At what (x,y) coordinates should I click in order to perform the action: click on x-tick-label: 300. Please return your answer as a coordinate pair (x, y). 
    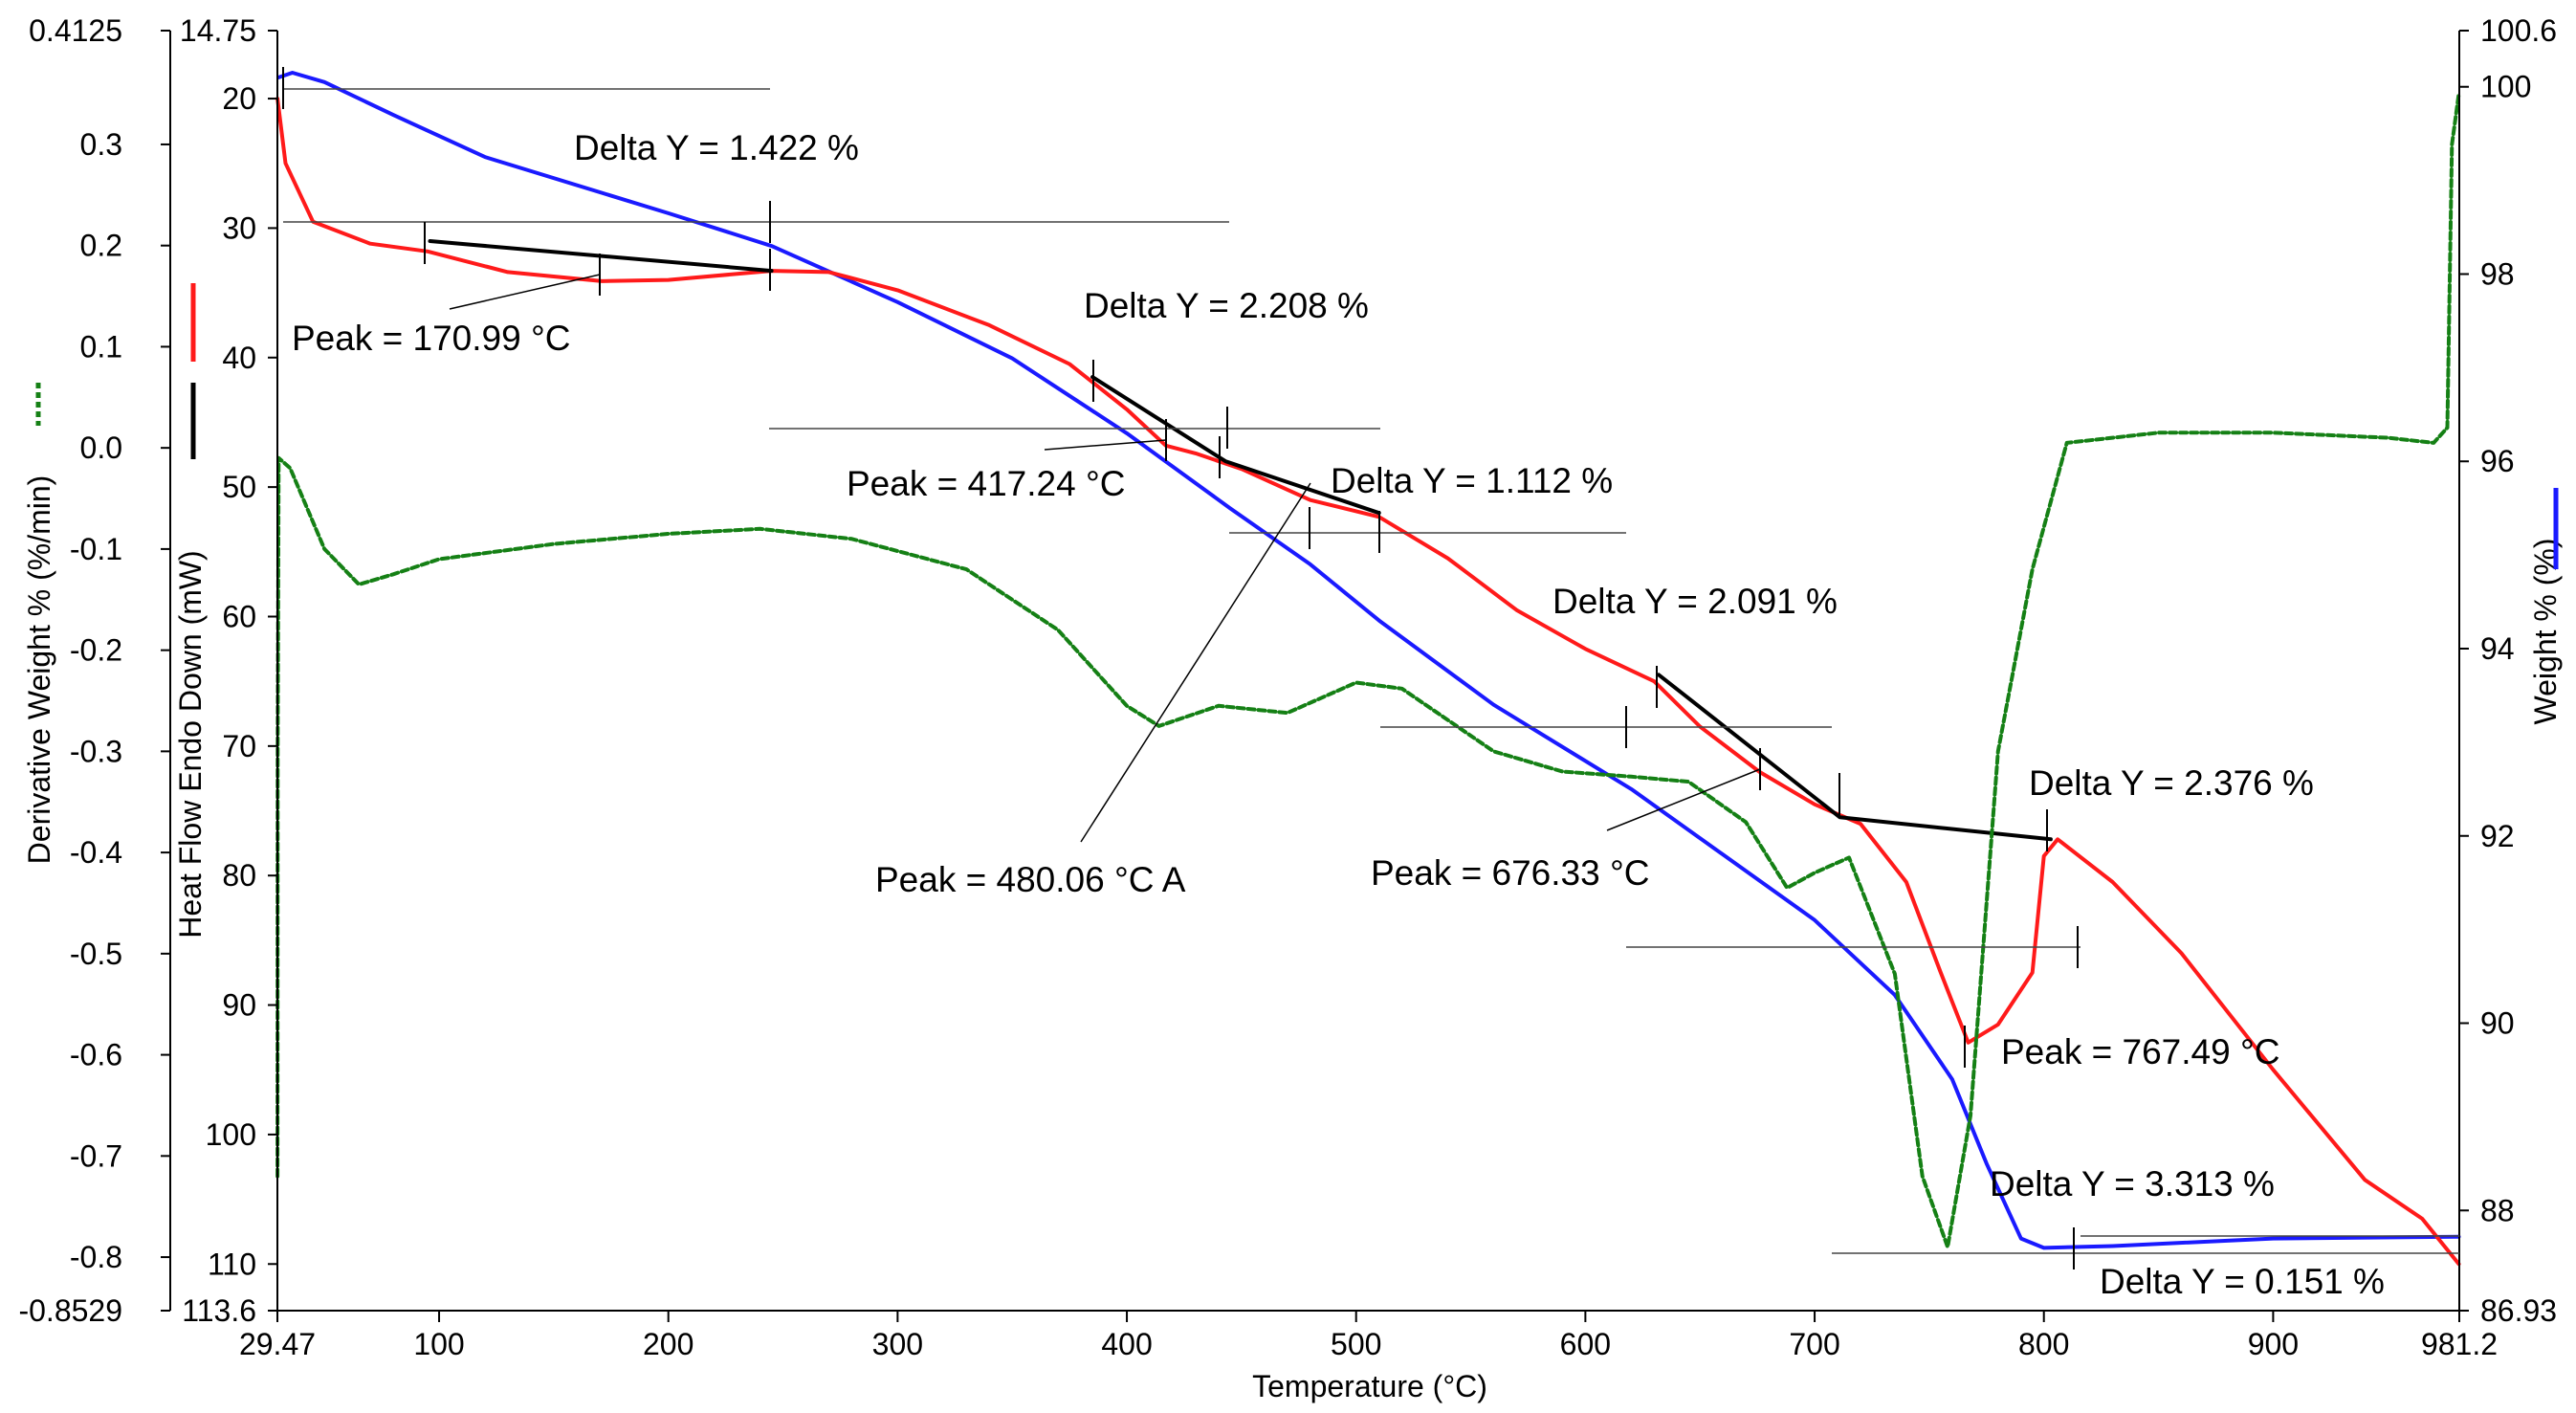
    Looking at the image, I should click on (898, 1344).